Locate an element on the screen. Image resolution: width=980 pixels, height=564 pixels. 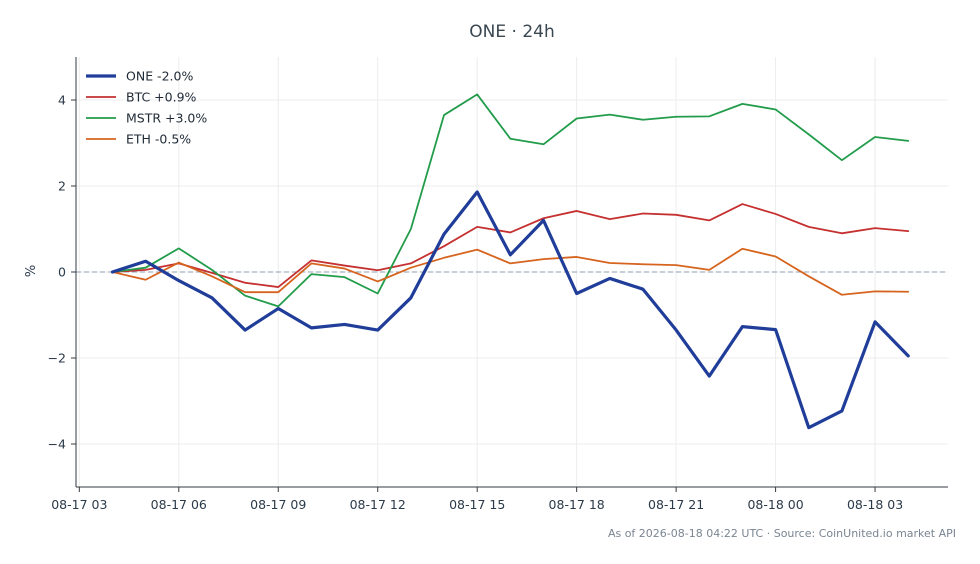
y-tick-label: 0 is located at coordinates (62, 272).